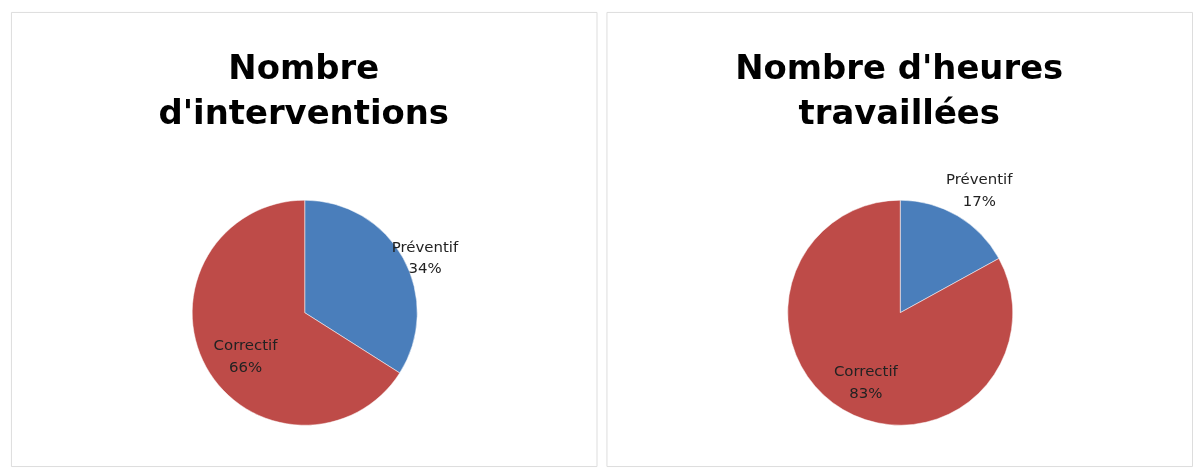  I want to click on chart-title: Nombre d'interventions, so click(303, 90).